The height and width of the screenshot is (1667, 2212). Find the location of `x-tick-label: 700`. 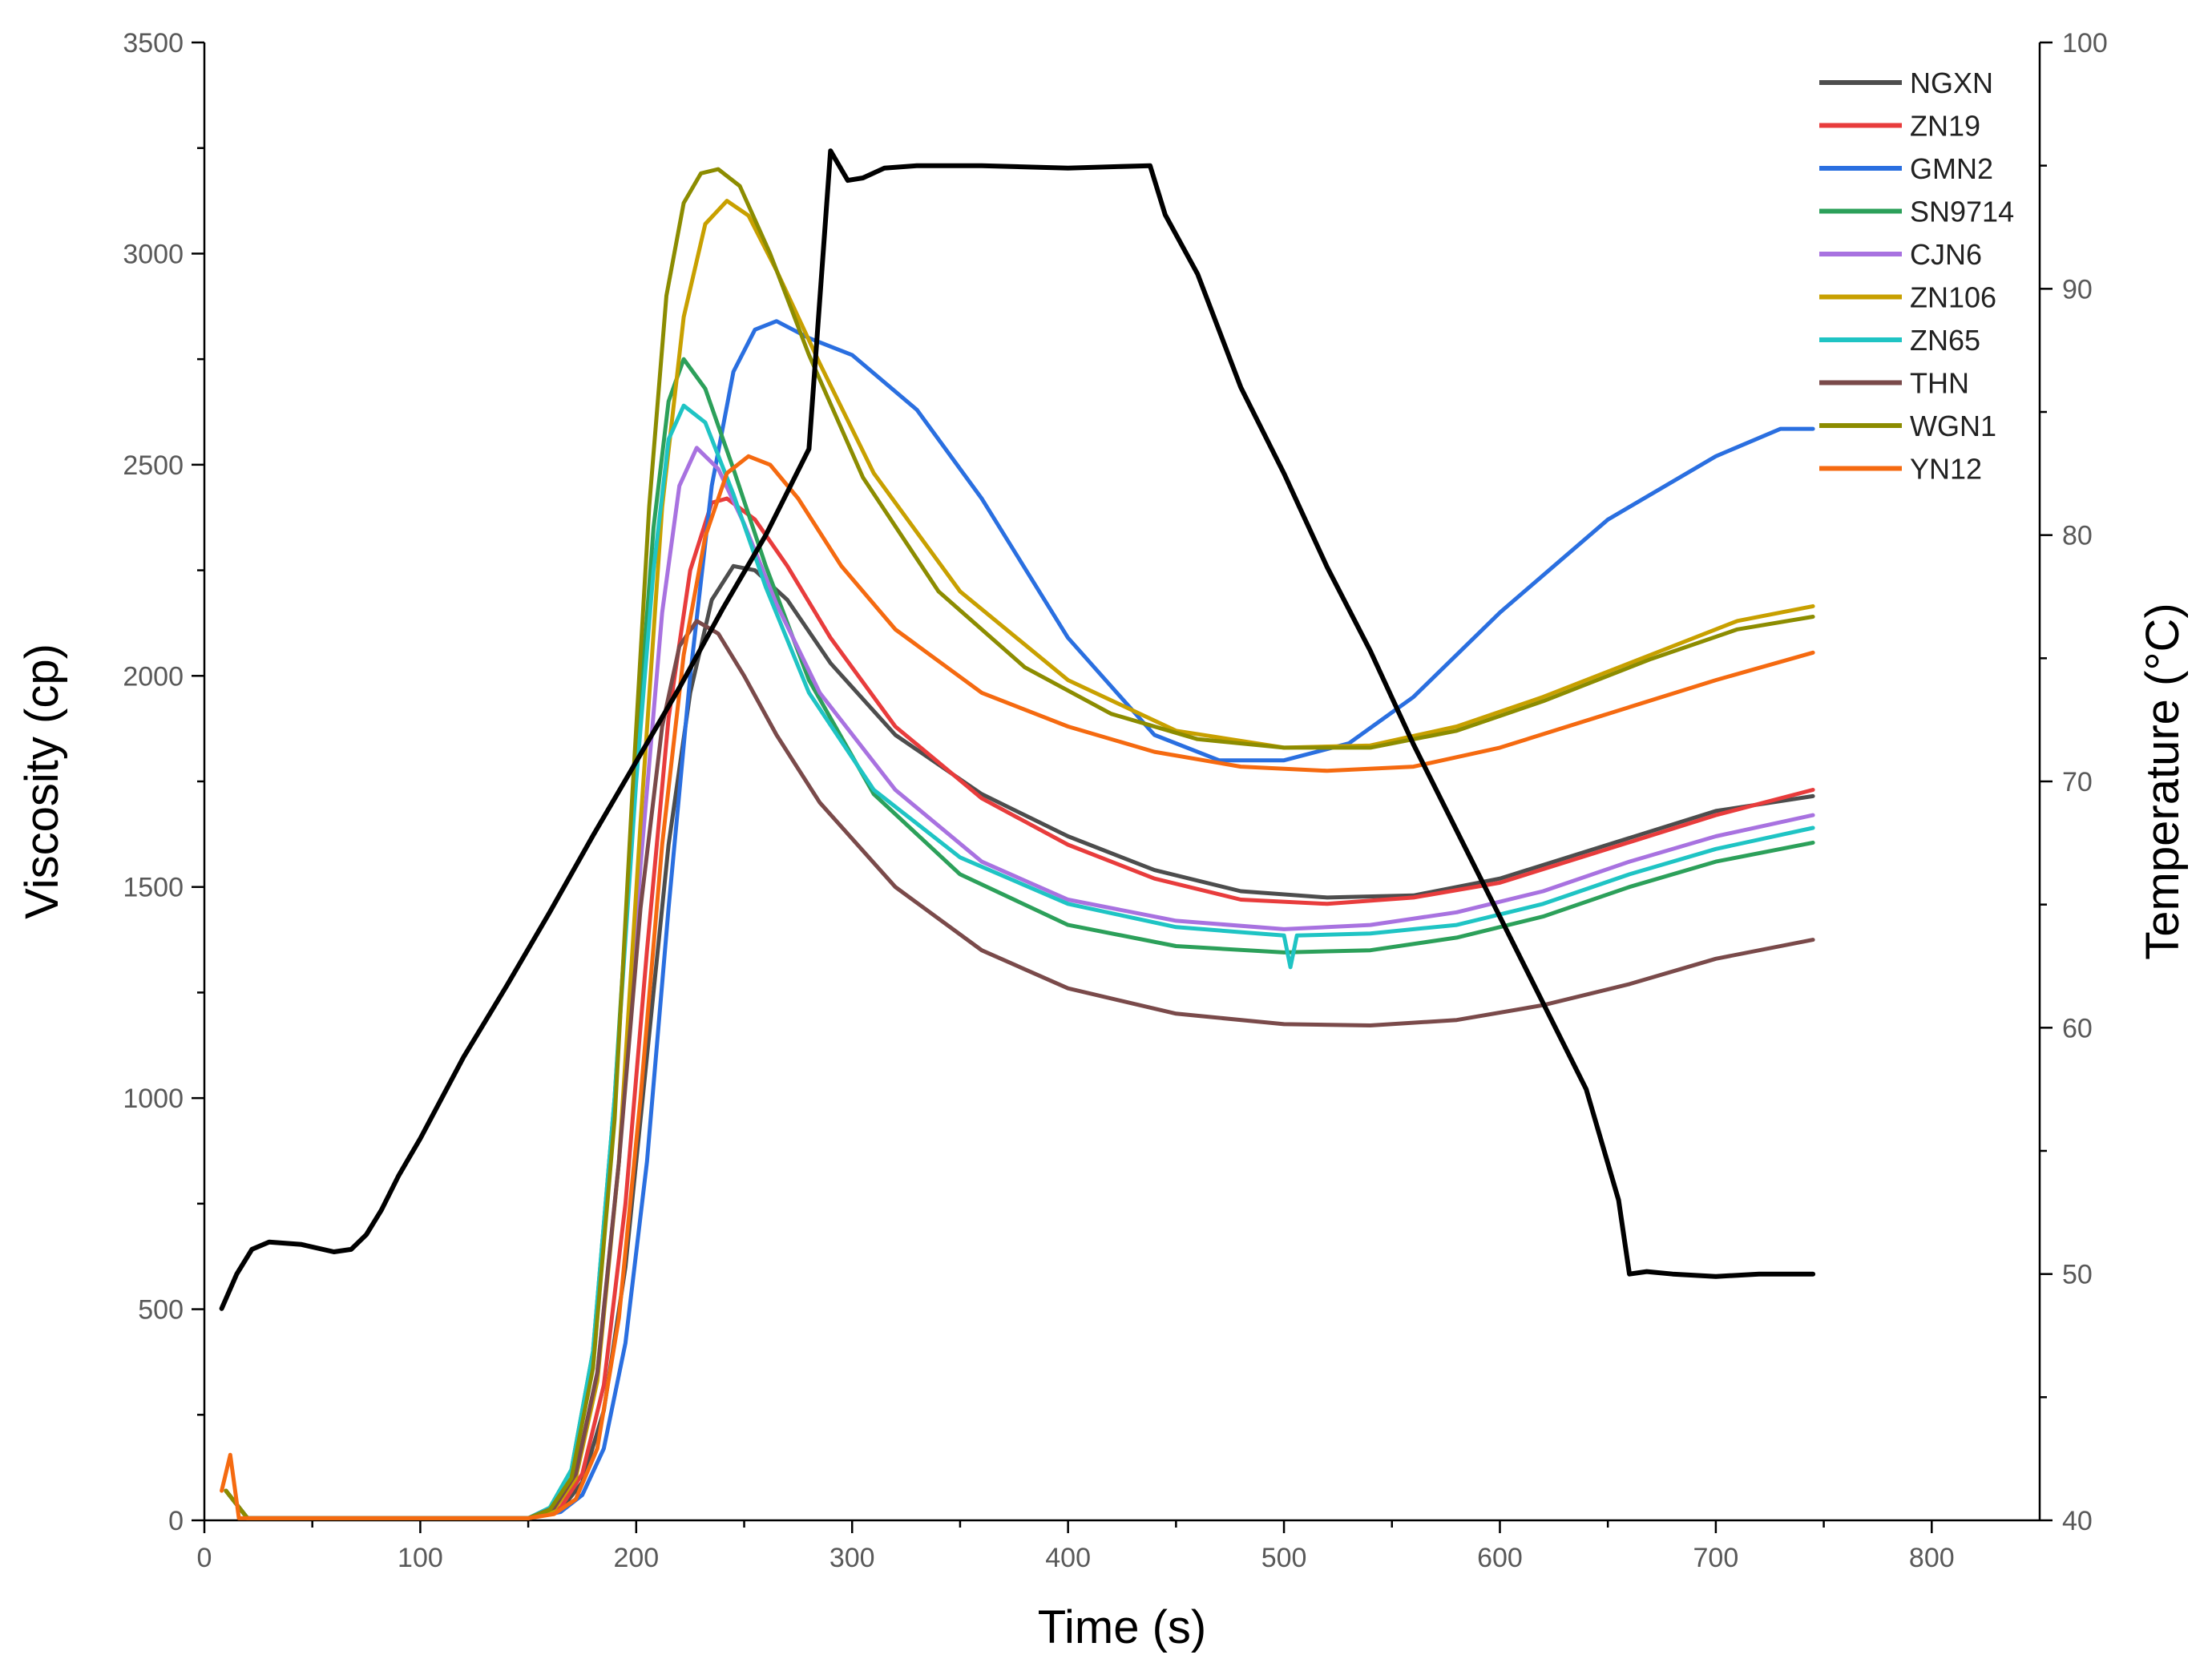

x-tick-label: 700 is located at coordinates (1716, 1558).